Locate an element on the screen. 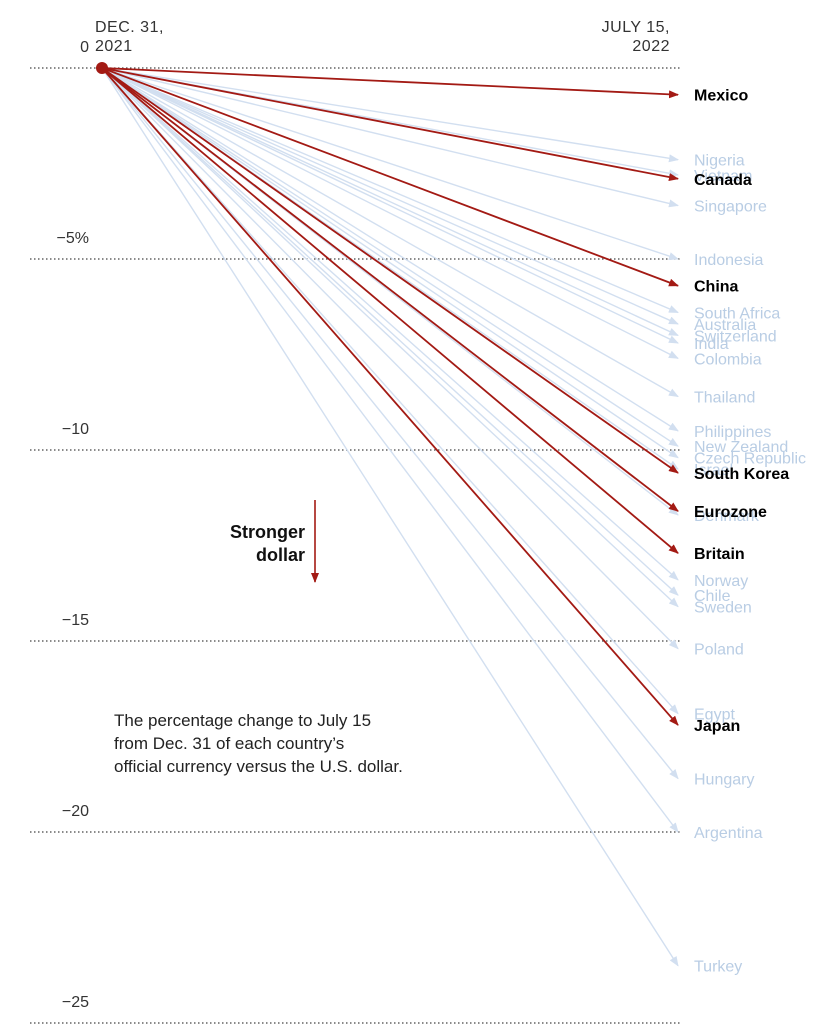  series-label-chile: Chile is located at coordinates (712, 596).